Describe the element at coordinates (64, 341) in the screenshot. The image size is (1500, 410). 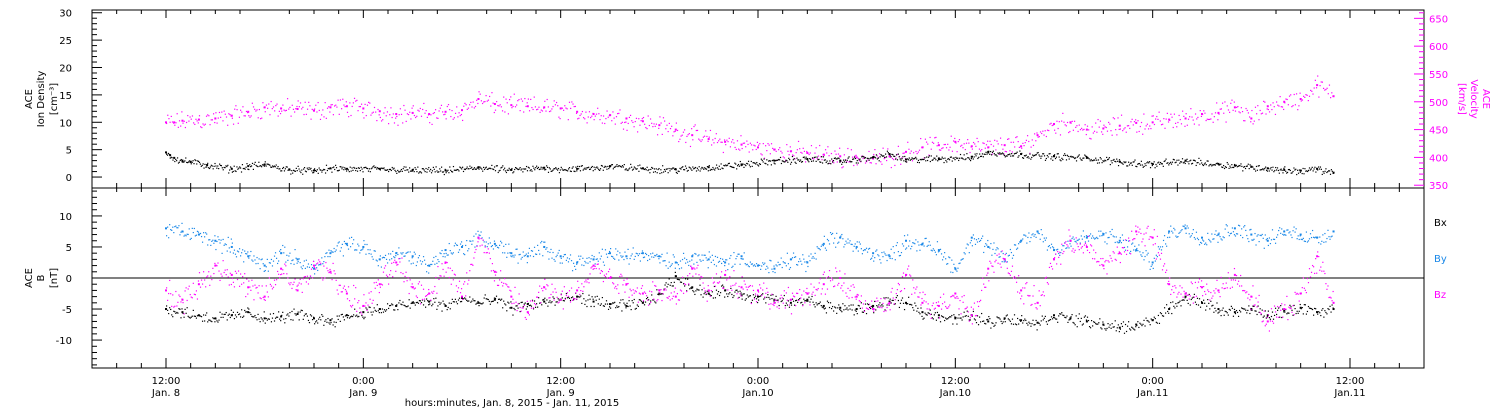
I see `b-tick-label: -10` at that location.